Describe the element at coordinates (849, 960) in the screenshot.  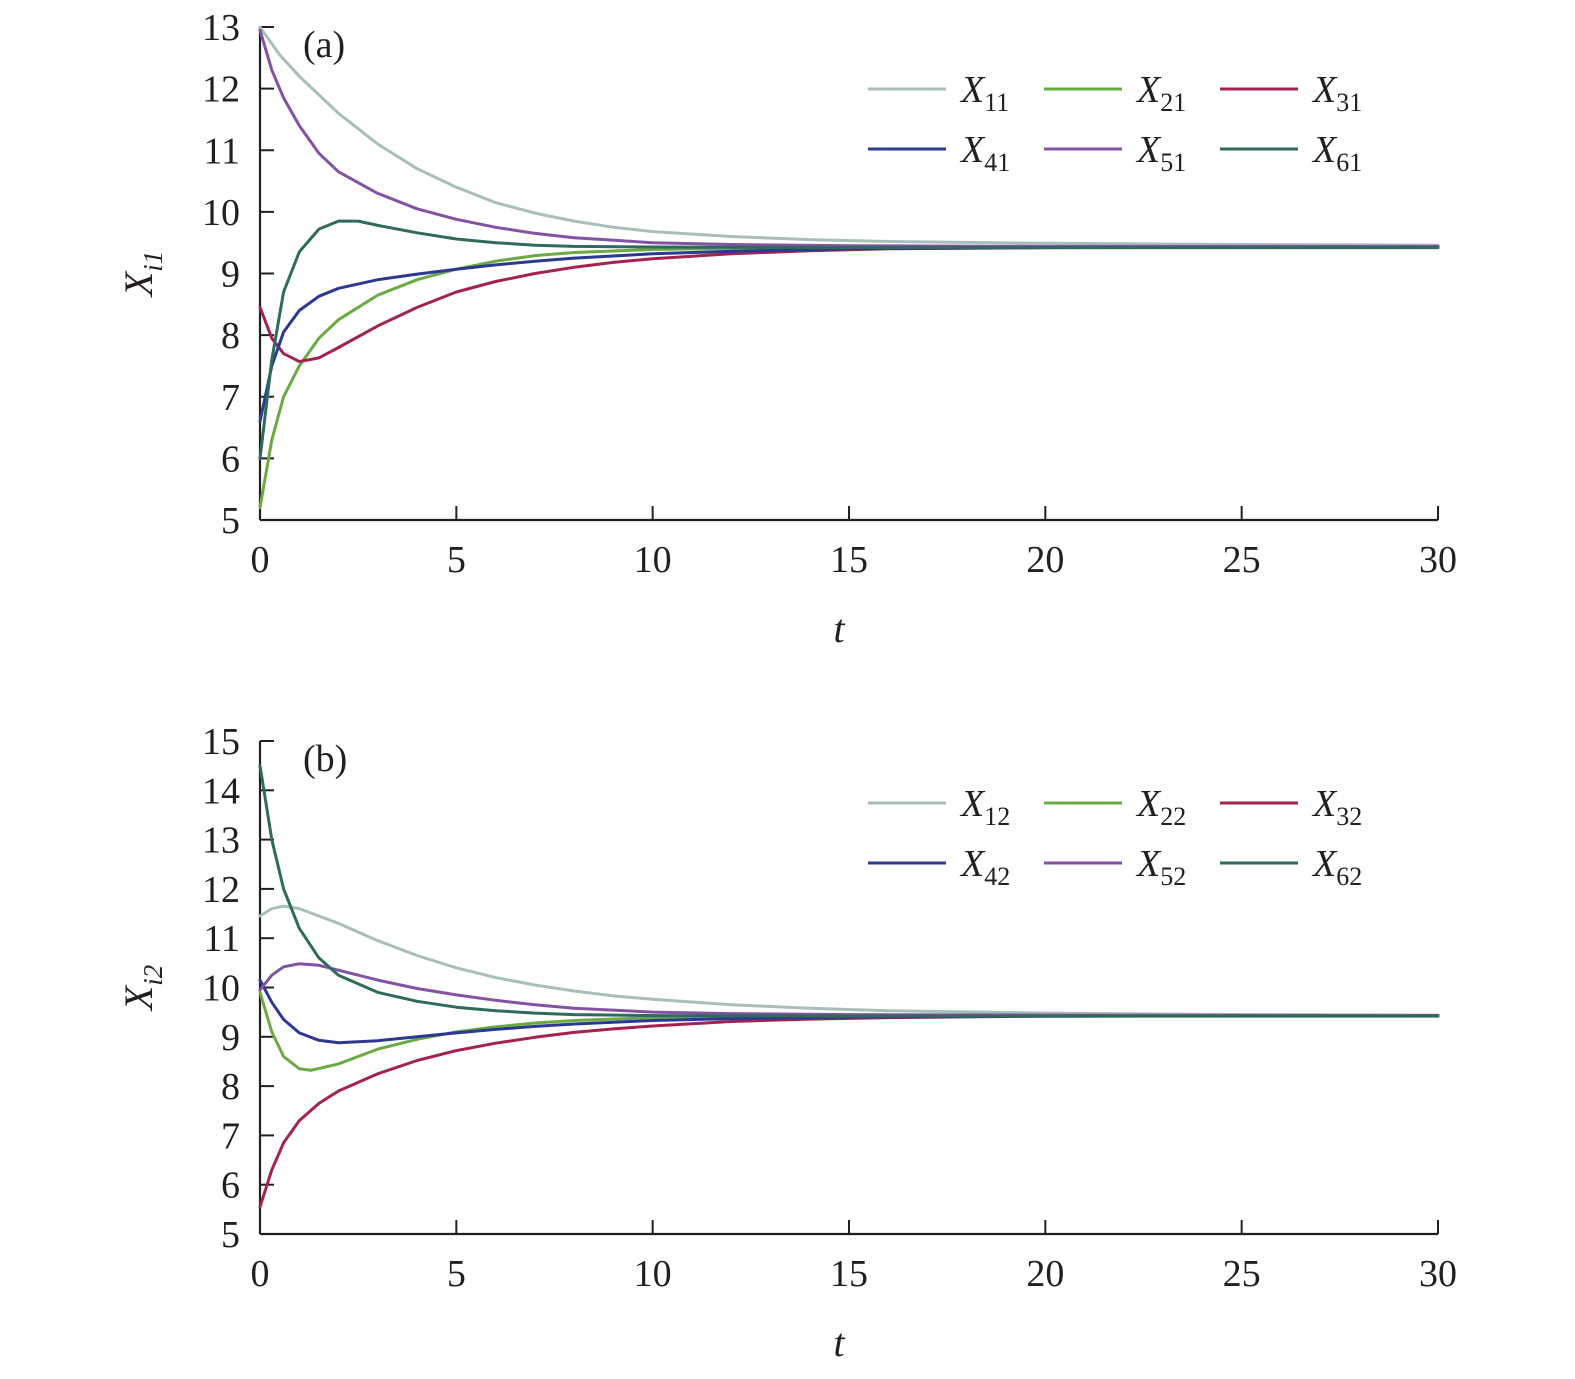
I see `series-line-x12` at that location.